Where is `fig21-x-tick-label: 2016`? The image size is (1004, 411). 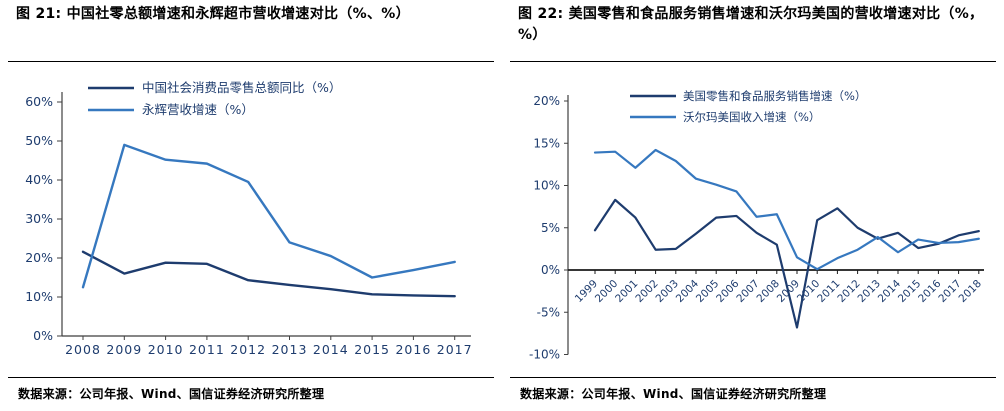 fig21-x-tick-label: 2016 is located at coordinates (413, 349).